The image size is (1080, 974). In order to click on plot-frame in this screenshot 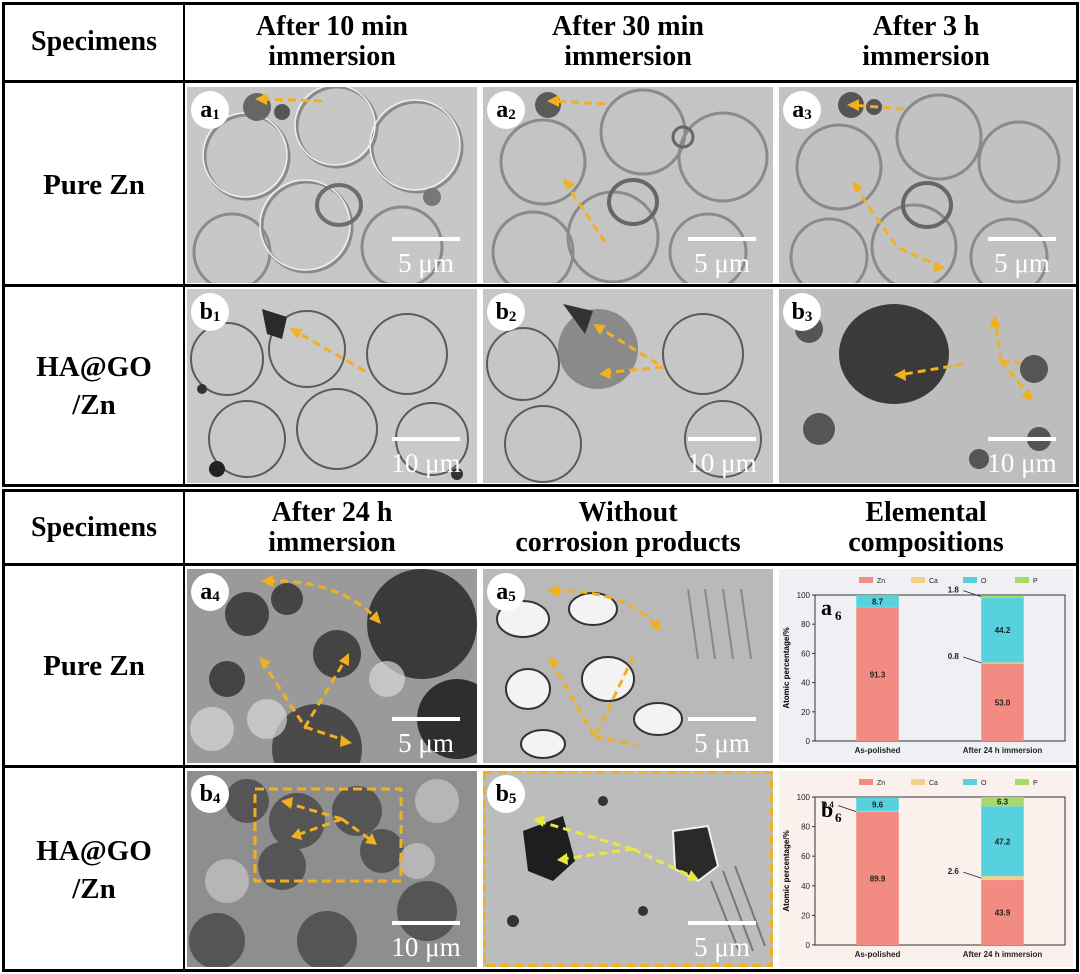, I will do `click(940, 668)`.